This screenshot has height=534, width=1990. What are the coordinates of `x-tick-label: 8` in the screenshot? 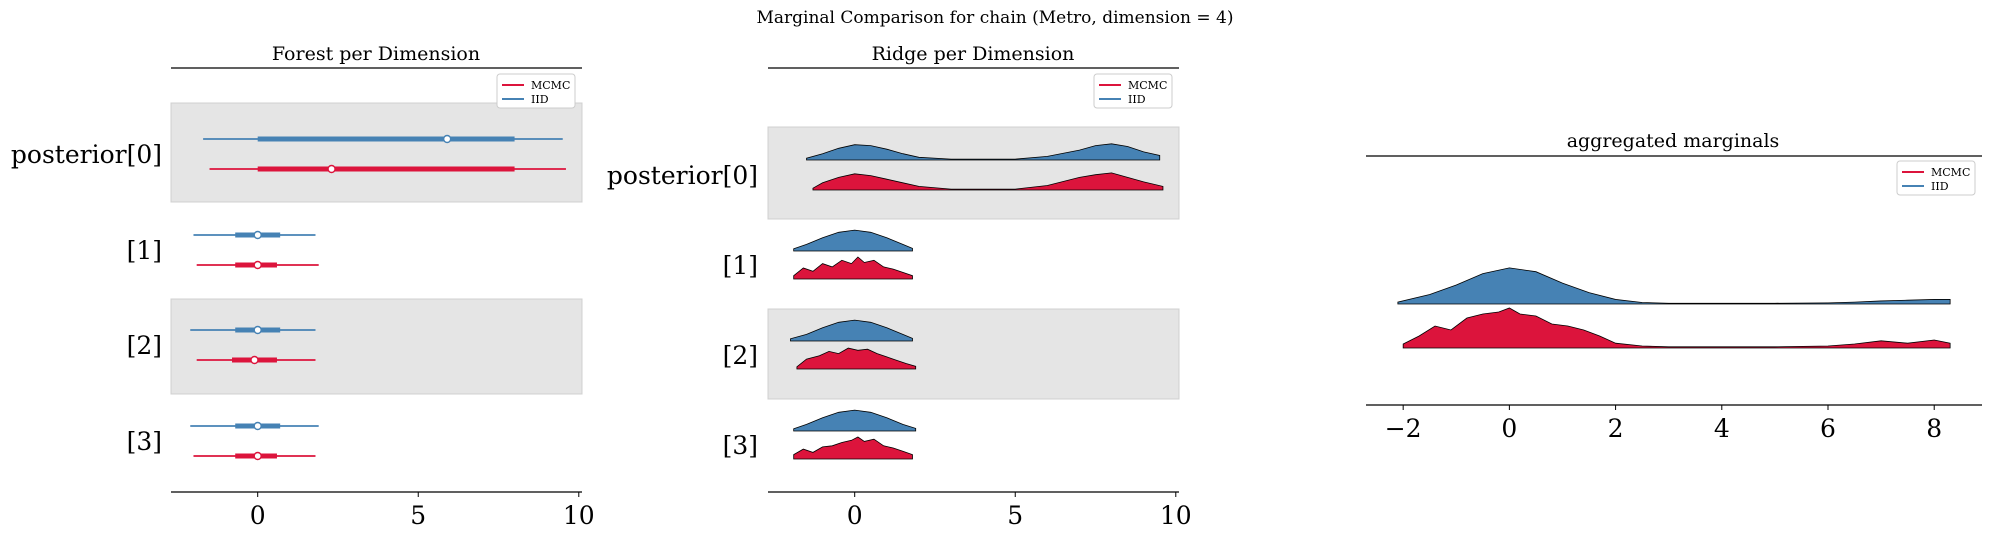 It's located at (1934, 428).